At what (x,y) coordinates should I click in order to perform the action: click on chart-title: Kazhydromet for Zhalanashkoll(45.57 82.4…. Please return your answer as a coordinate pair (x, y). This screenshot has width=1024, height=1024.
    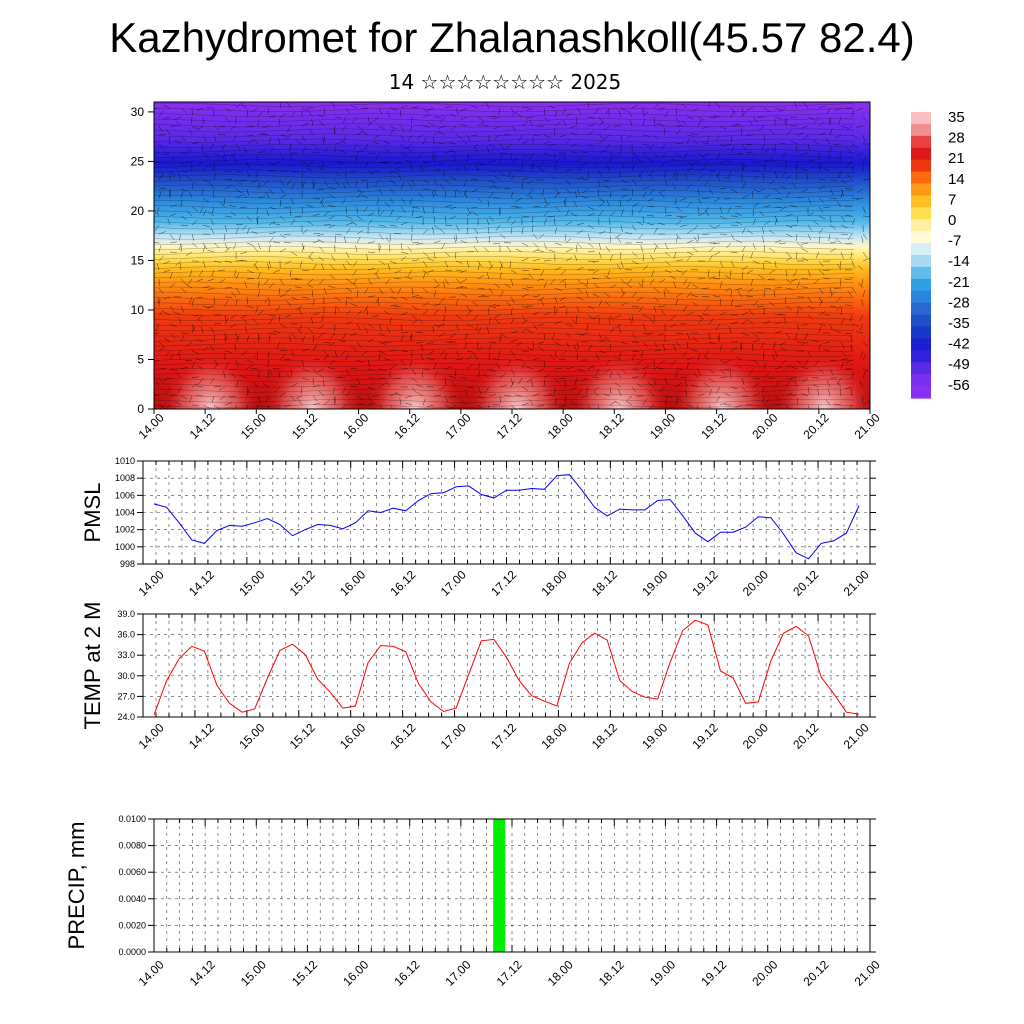
    Looking at the image, I should click on (512, 37).